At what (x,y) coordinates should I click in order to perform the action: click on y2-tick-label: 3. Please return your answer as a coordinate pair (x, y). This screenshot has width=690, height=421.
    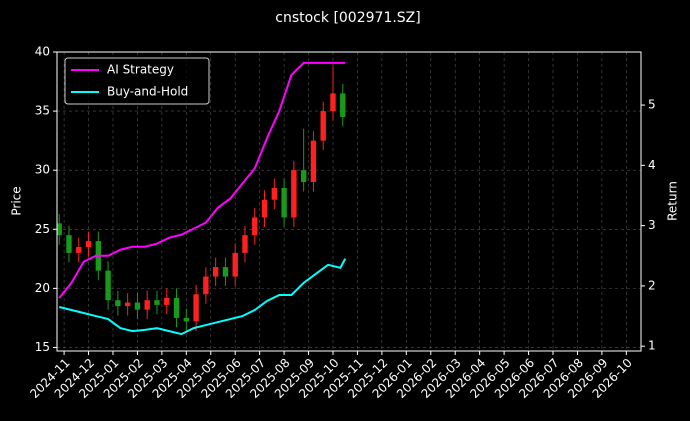
    Looking at the image, I should click on (652, 225).